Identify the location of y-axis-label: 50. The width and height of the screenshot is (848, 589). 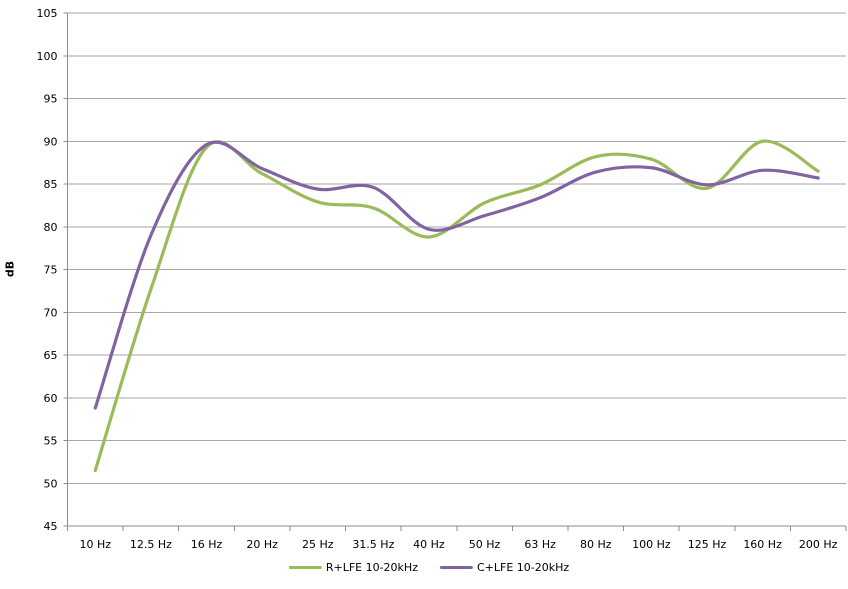
(51, 483).